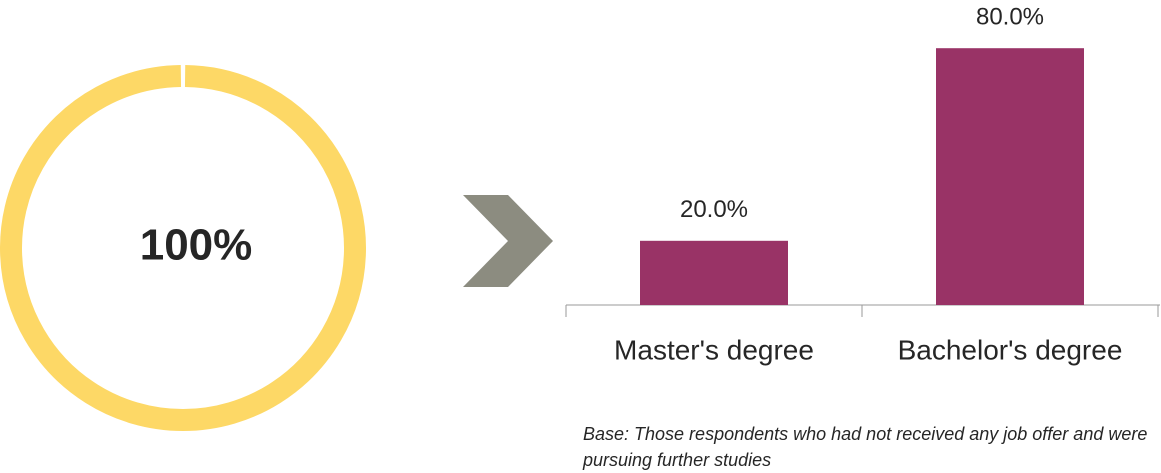 The height and width of the screenshot is (473, 1161). Describe the element at coordinates (1010, 349) in the screenshot. I see `x-tick-label: Bachelor's degree` at that location.